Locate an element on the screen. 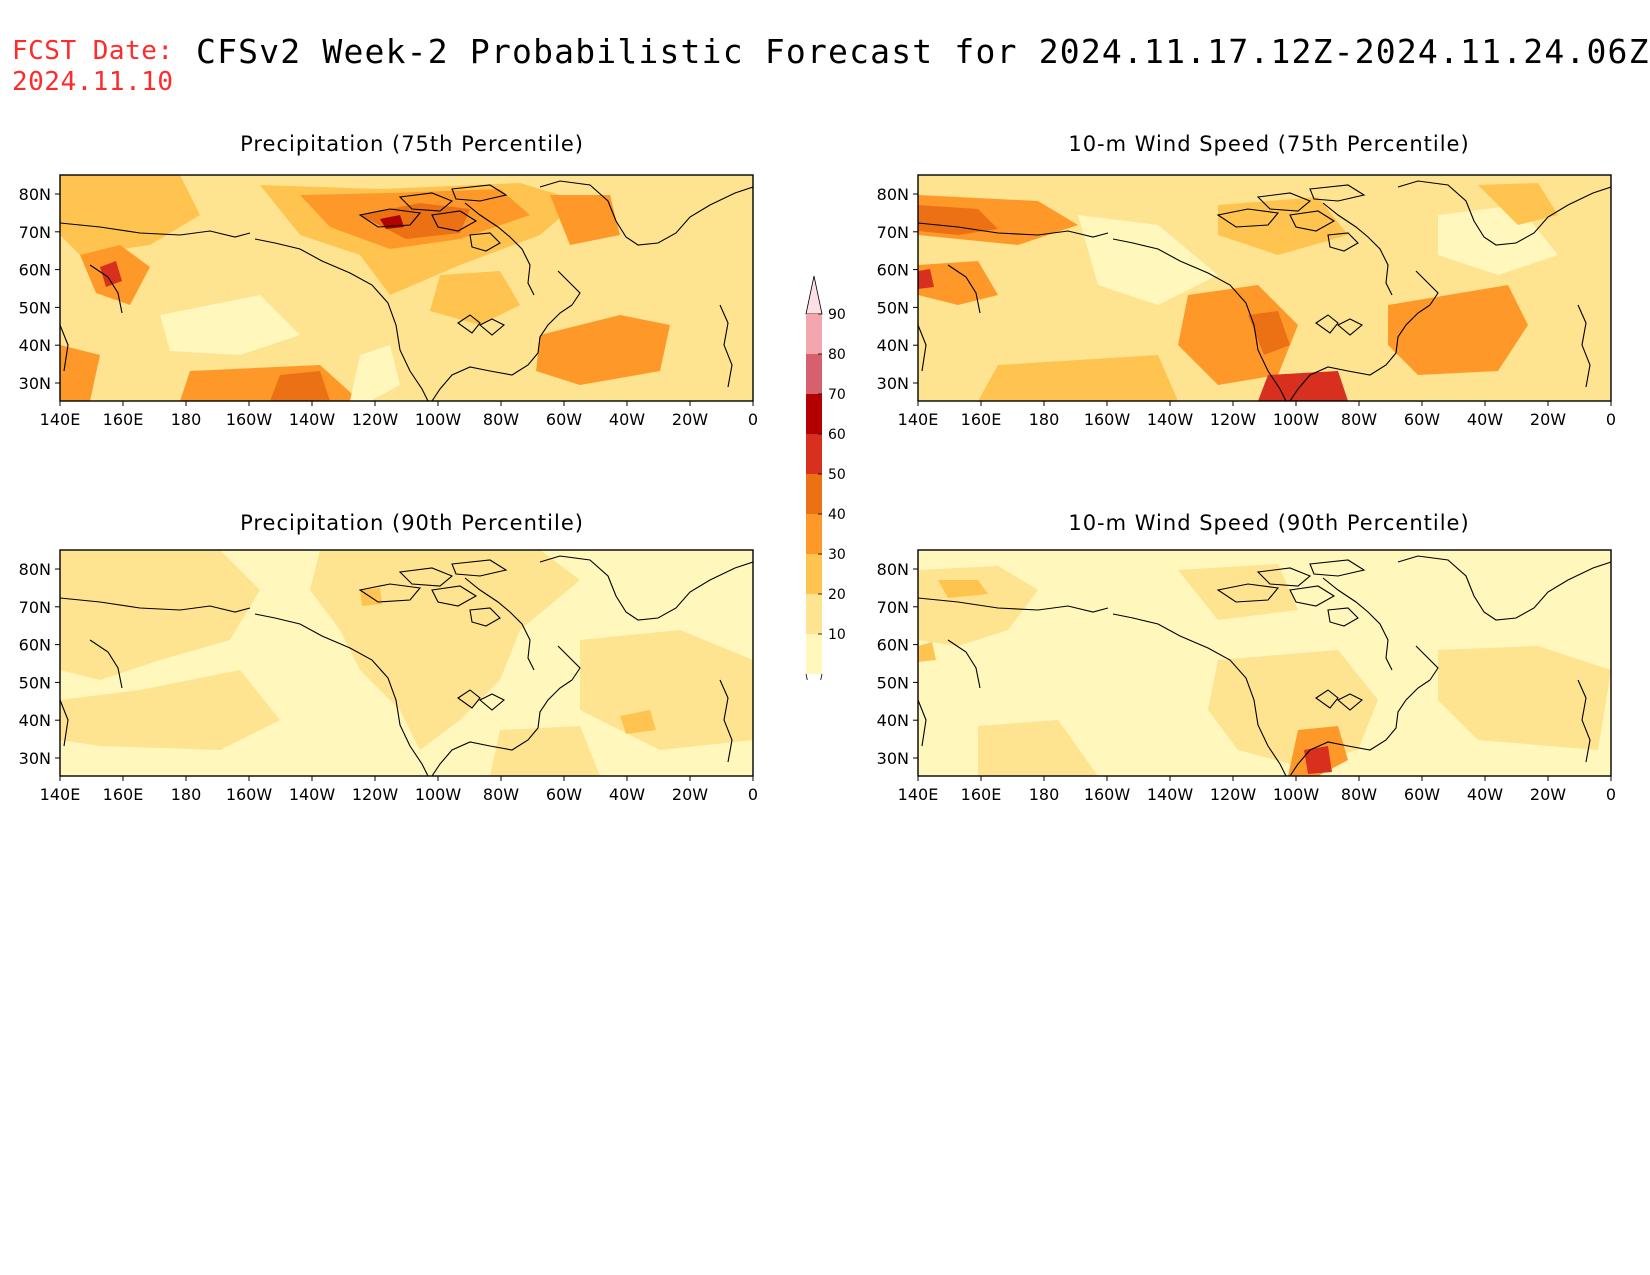  panel-title-precip-90: Precipitation (90th Percentile) is located at coordinates (412, 523).